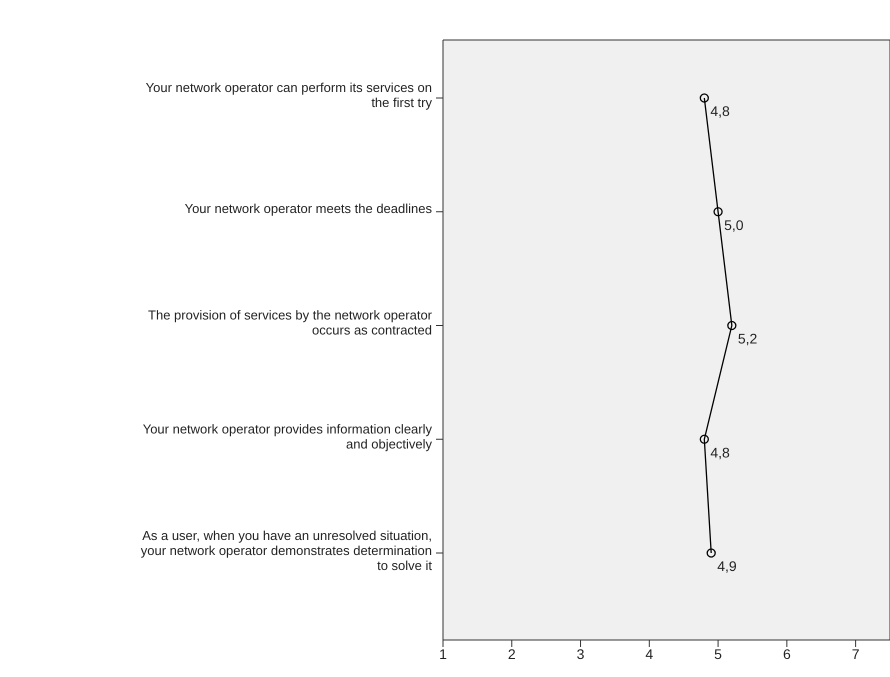 This screenshot has width=890, height=677. What do you see at coordinates (290, 323) in the screenshot?
I see `y-tick-label: The provision of services by the network operator occurs as contracted` at bounding box center [290, 323].